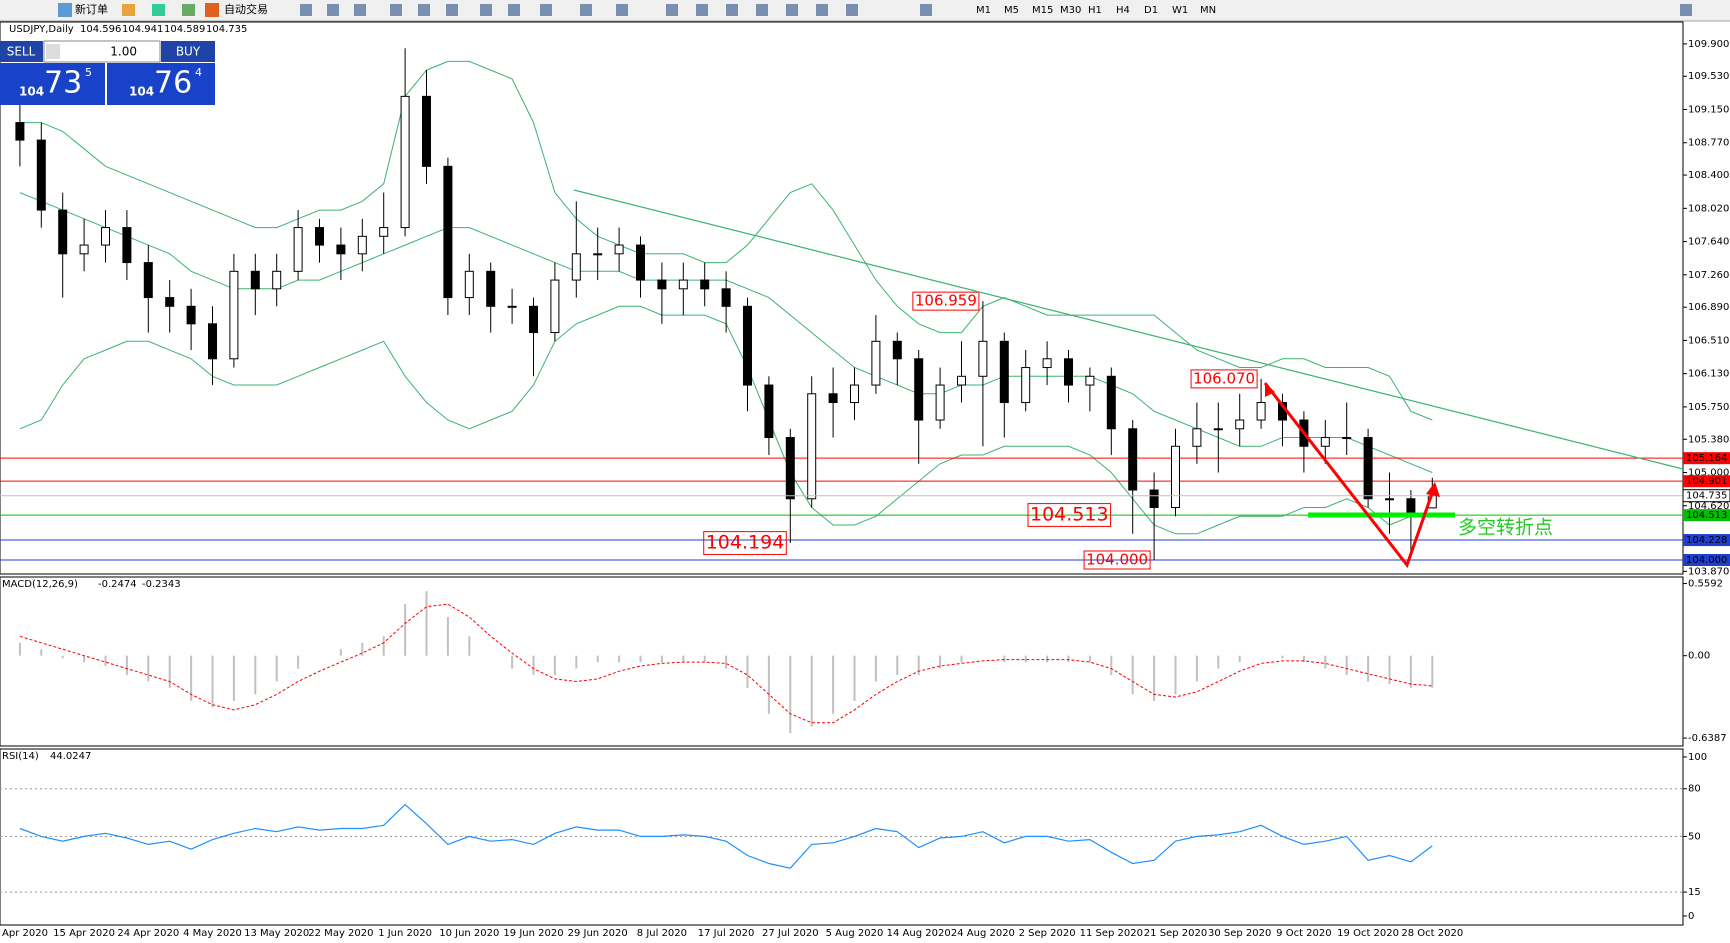 The height and width of the screenshot is (943, 1730). I want to click on bid-label: 104.735, so click(1706, 496).